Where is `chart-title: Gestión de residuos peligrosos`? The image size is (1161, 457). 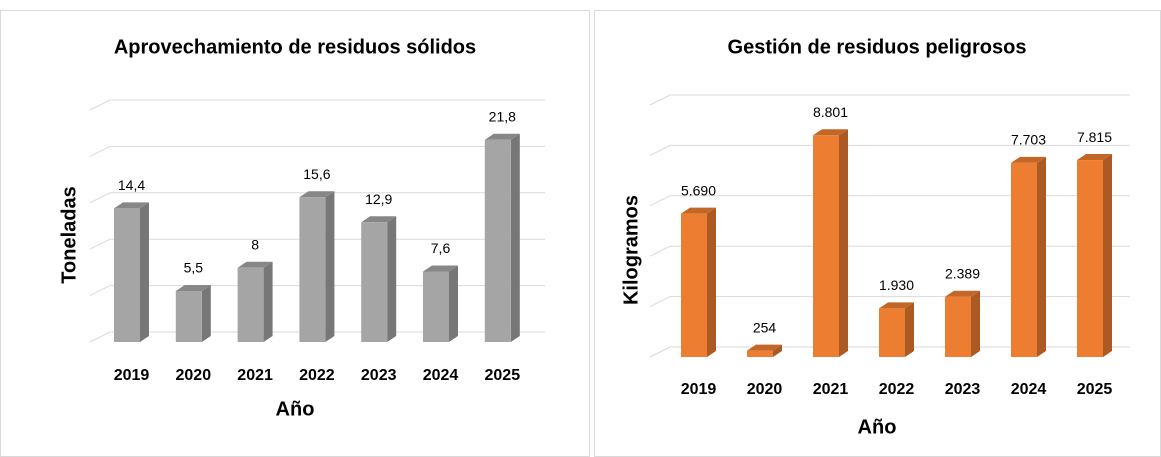
chart-title: Gestión de residuos peligrosos is located at coordinates (877, 47).